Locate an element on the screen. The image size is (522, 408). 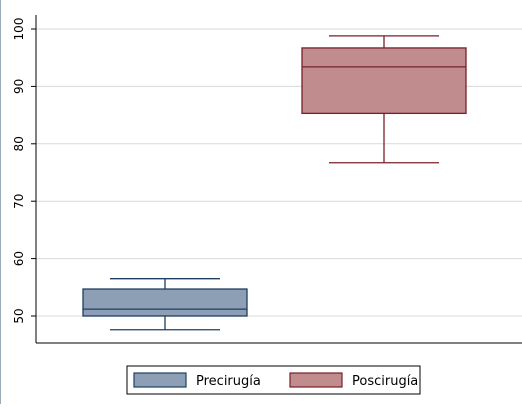
legend-swatch-poscirugia is located at coordinates (316, 380).